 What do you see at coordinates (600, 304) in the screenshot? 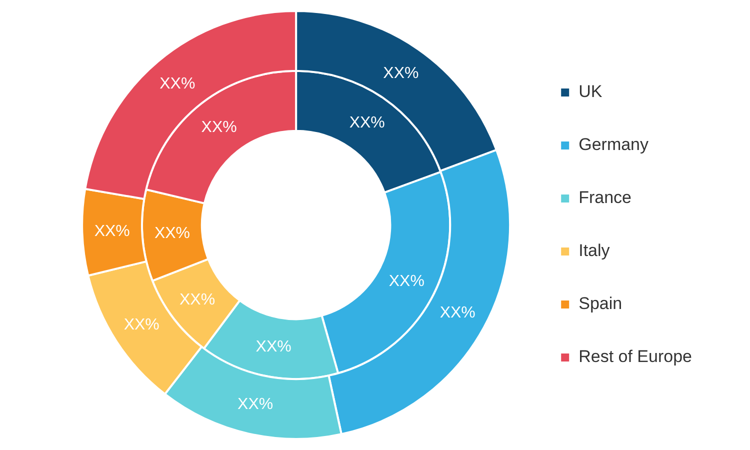
I see `legend-label: Spain` at bounding box center [600, 304].